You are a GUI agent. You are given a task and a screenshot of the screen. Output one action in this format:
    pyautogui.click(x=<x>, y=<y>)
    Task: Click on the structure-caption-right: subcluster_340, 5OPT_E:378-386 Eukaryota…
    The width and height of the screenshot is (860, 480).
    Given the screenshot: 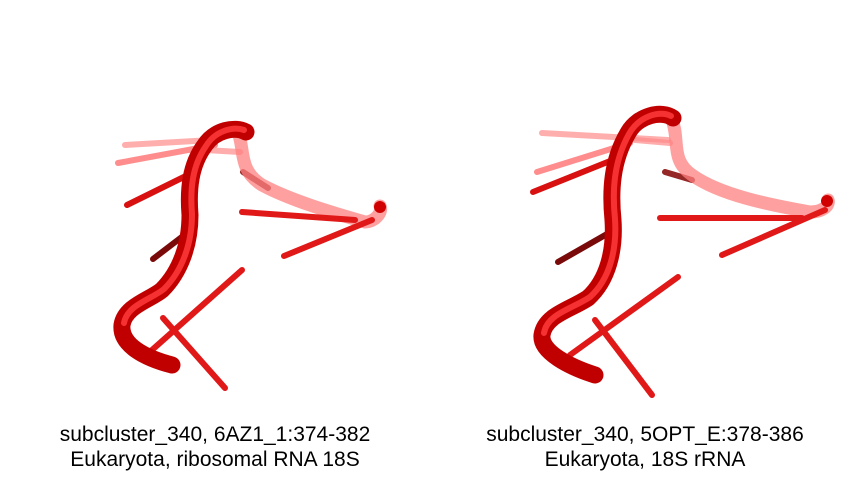 What is the action you would take?
    pyautogui.click(x=645, y=447)
    